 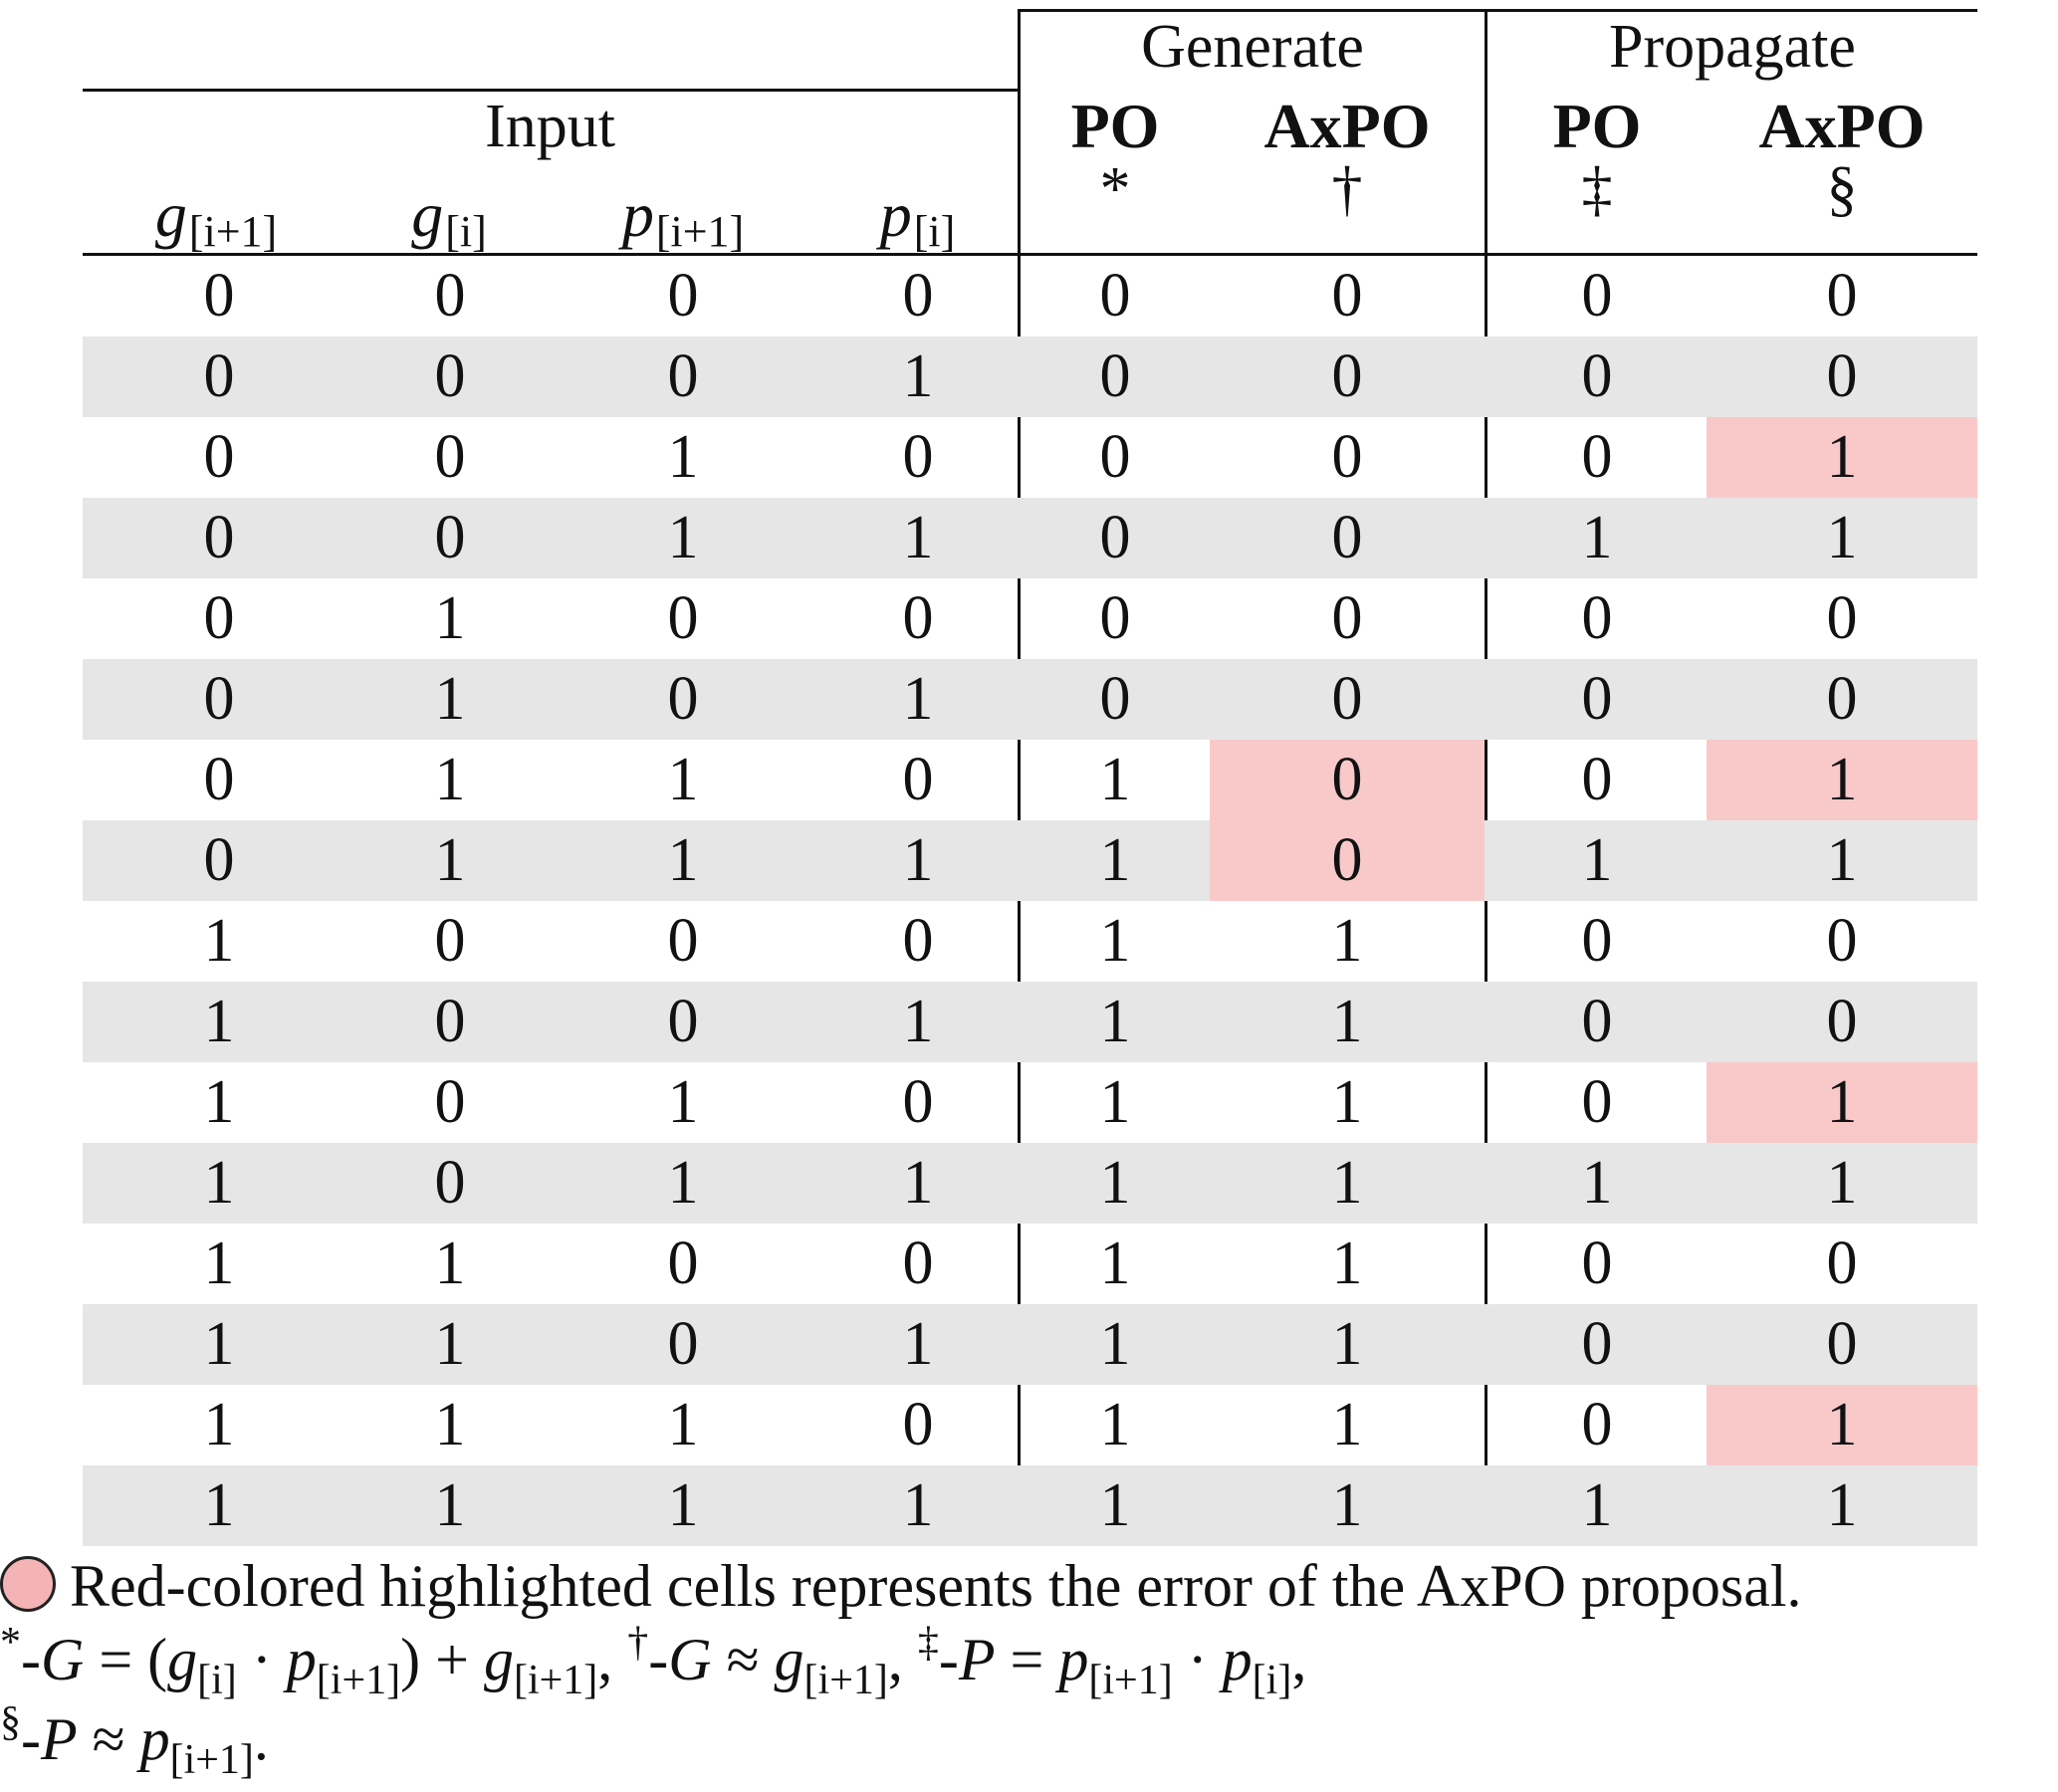 What do you see at coordinates (62, 1660) in the screenshot?
I see `formula-G: G` at bounding box center [62, 1660].